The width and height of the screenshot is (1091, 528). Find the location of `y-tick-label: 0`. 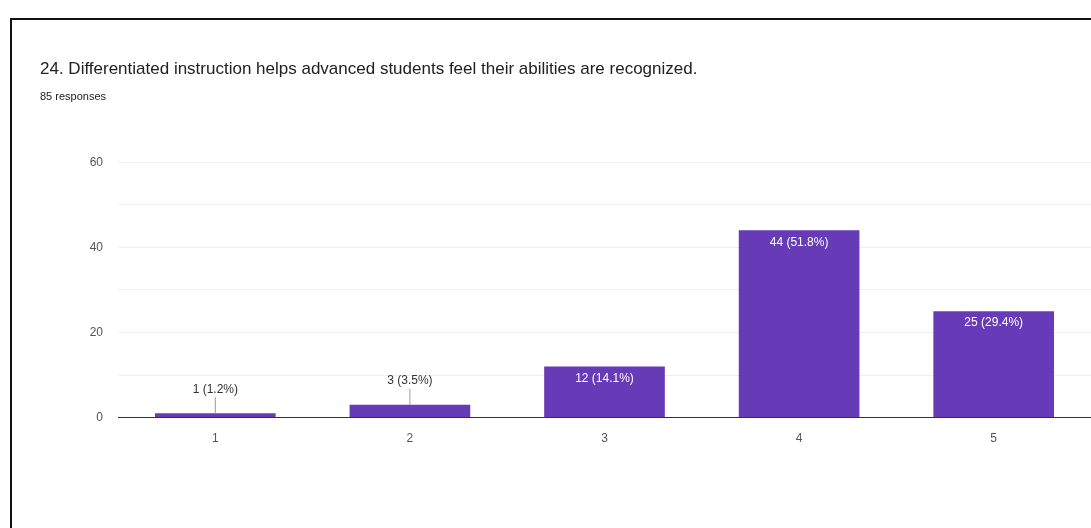

y-tick-label: 0 is located at coordinates (100, 416).